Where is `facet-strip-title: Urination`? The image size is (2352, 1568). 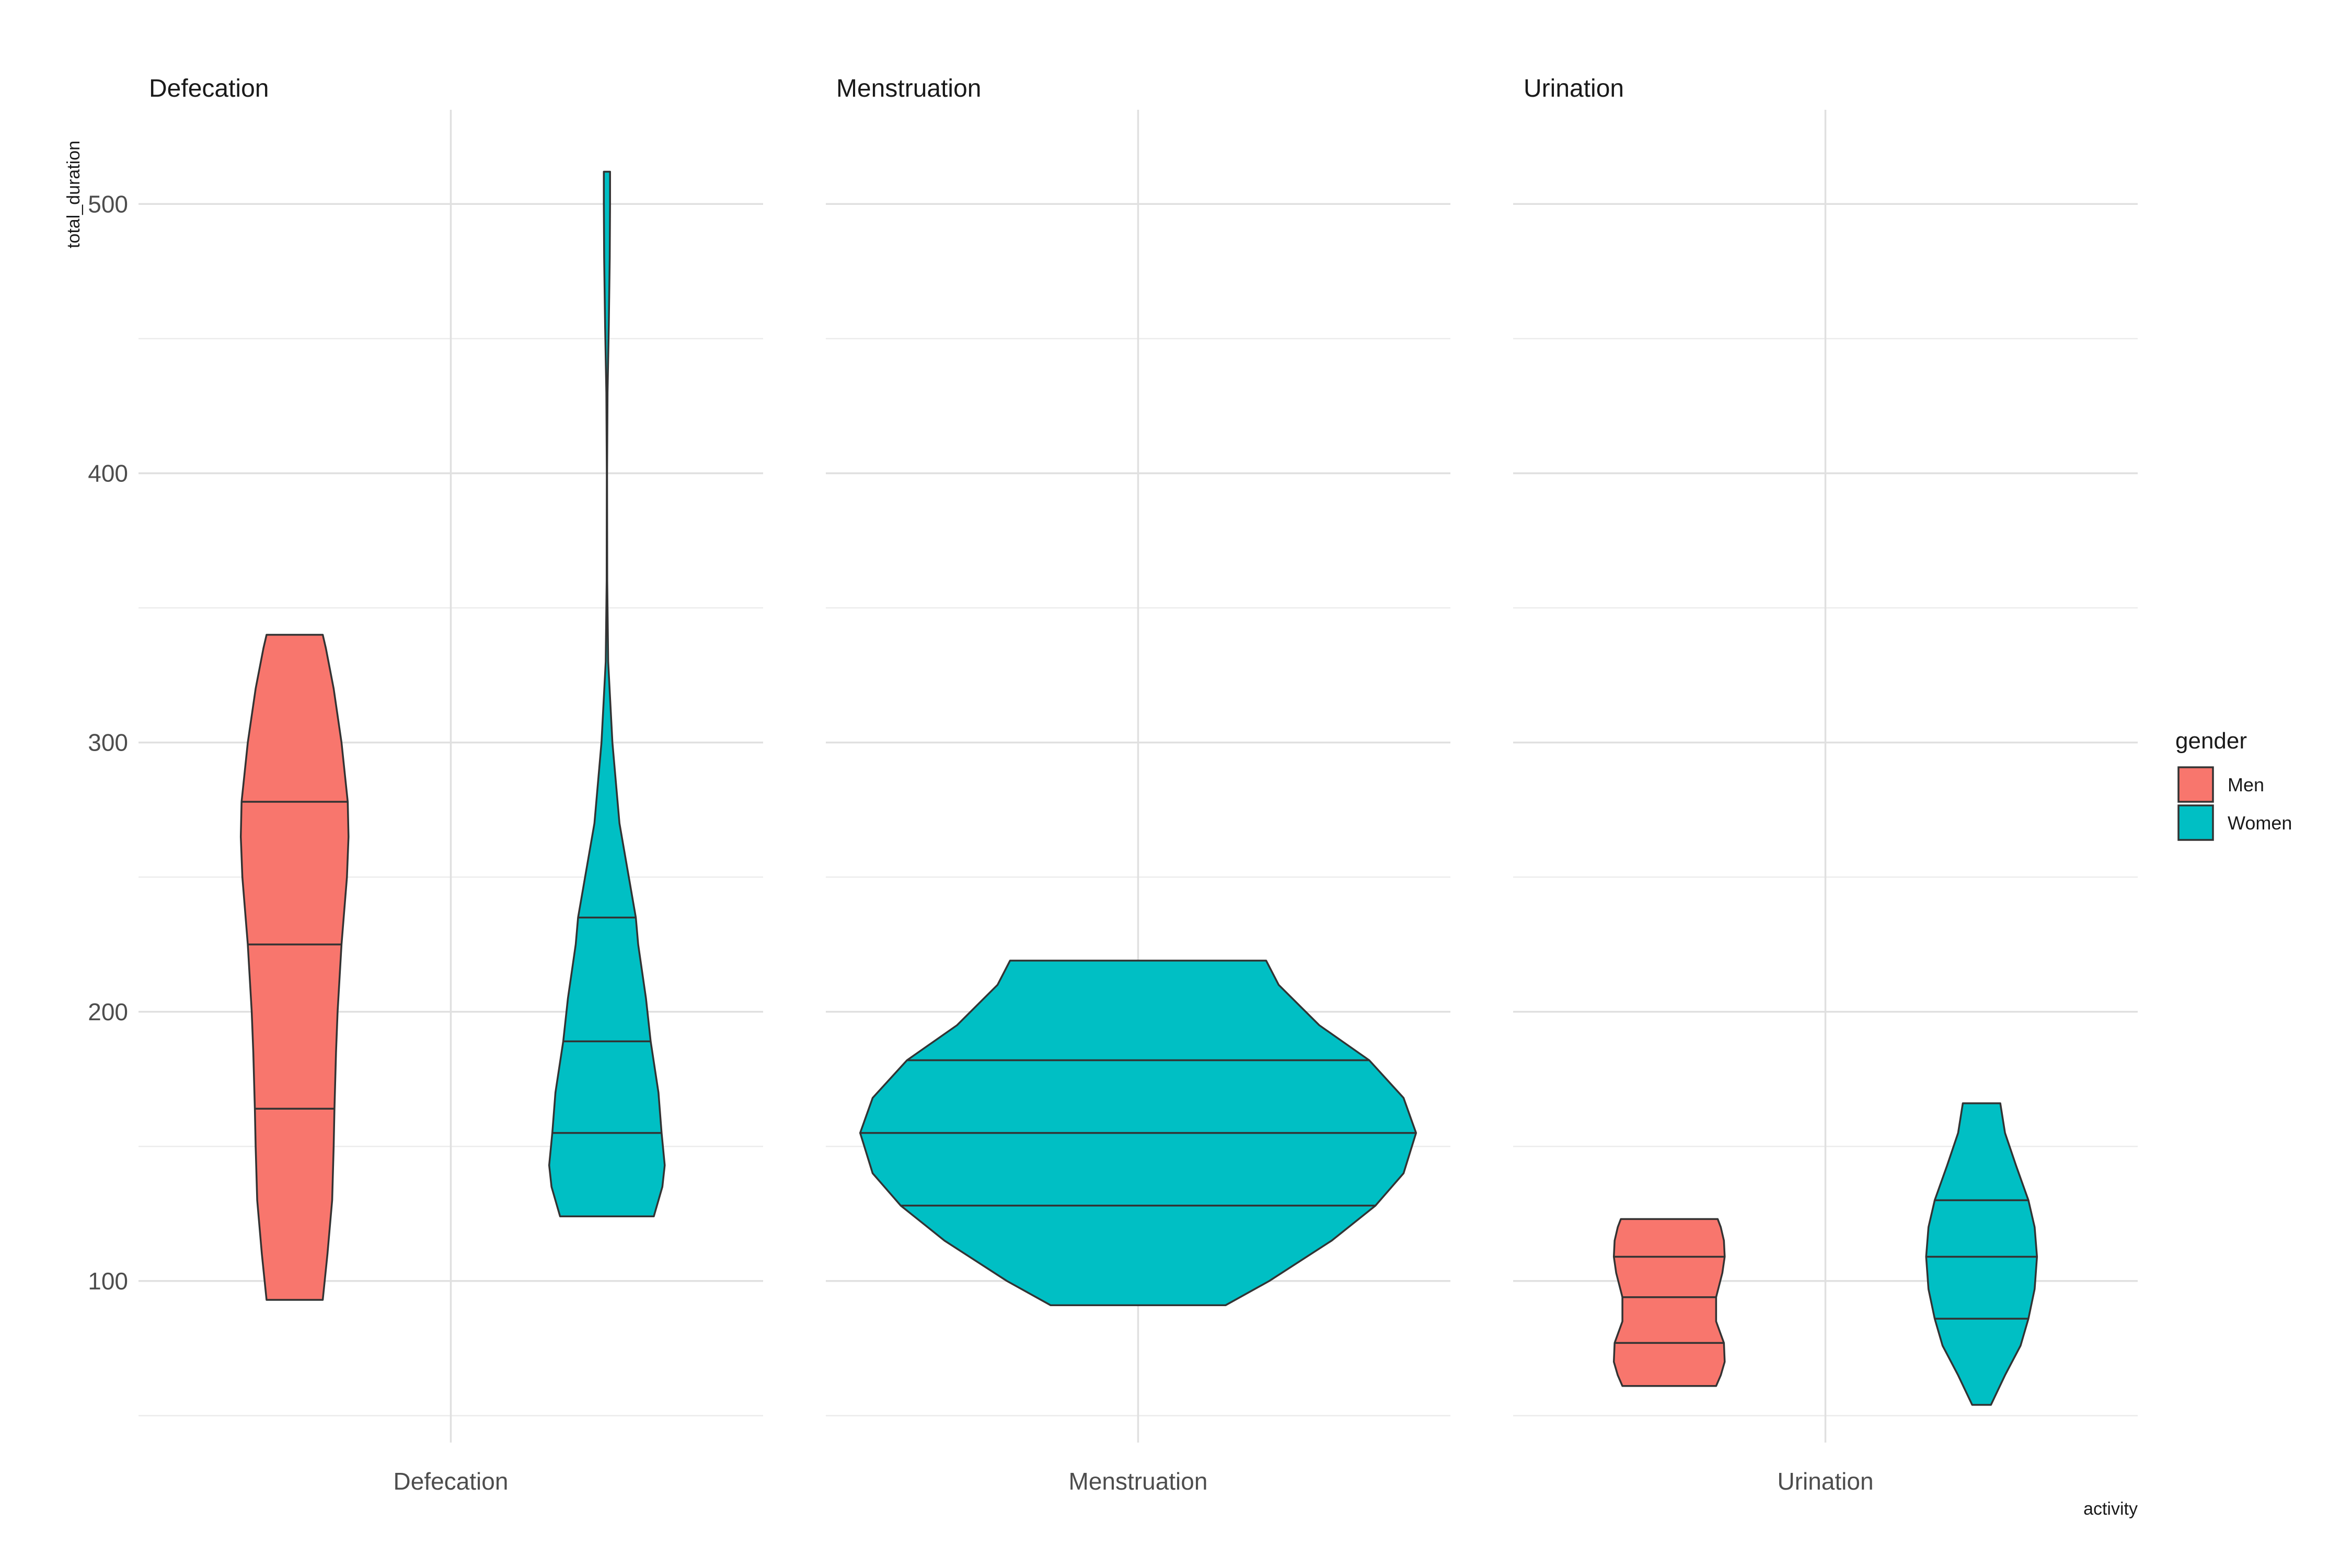 facet-strip-title: Urination is located at coordinates (1574, 88).